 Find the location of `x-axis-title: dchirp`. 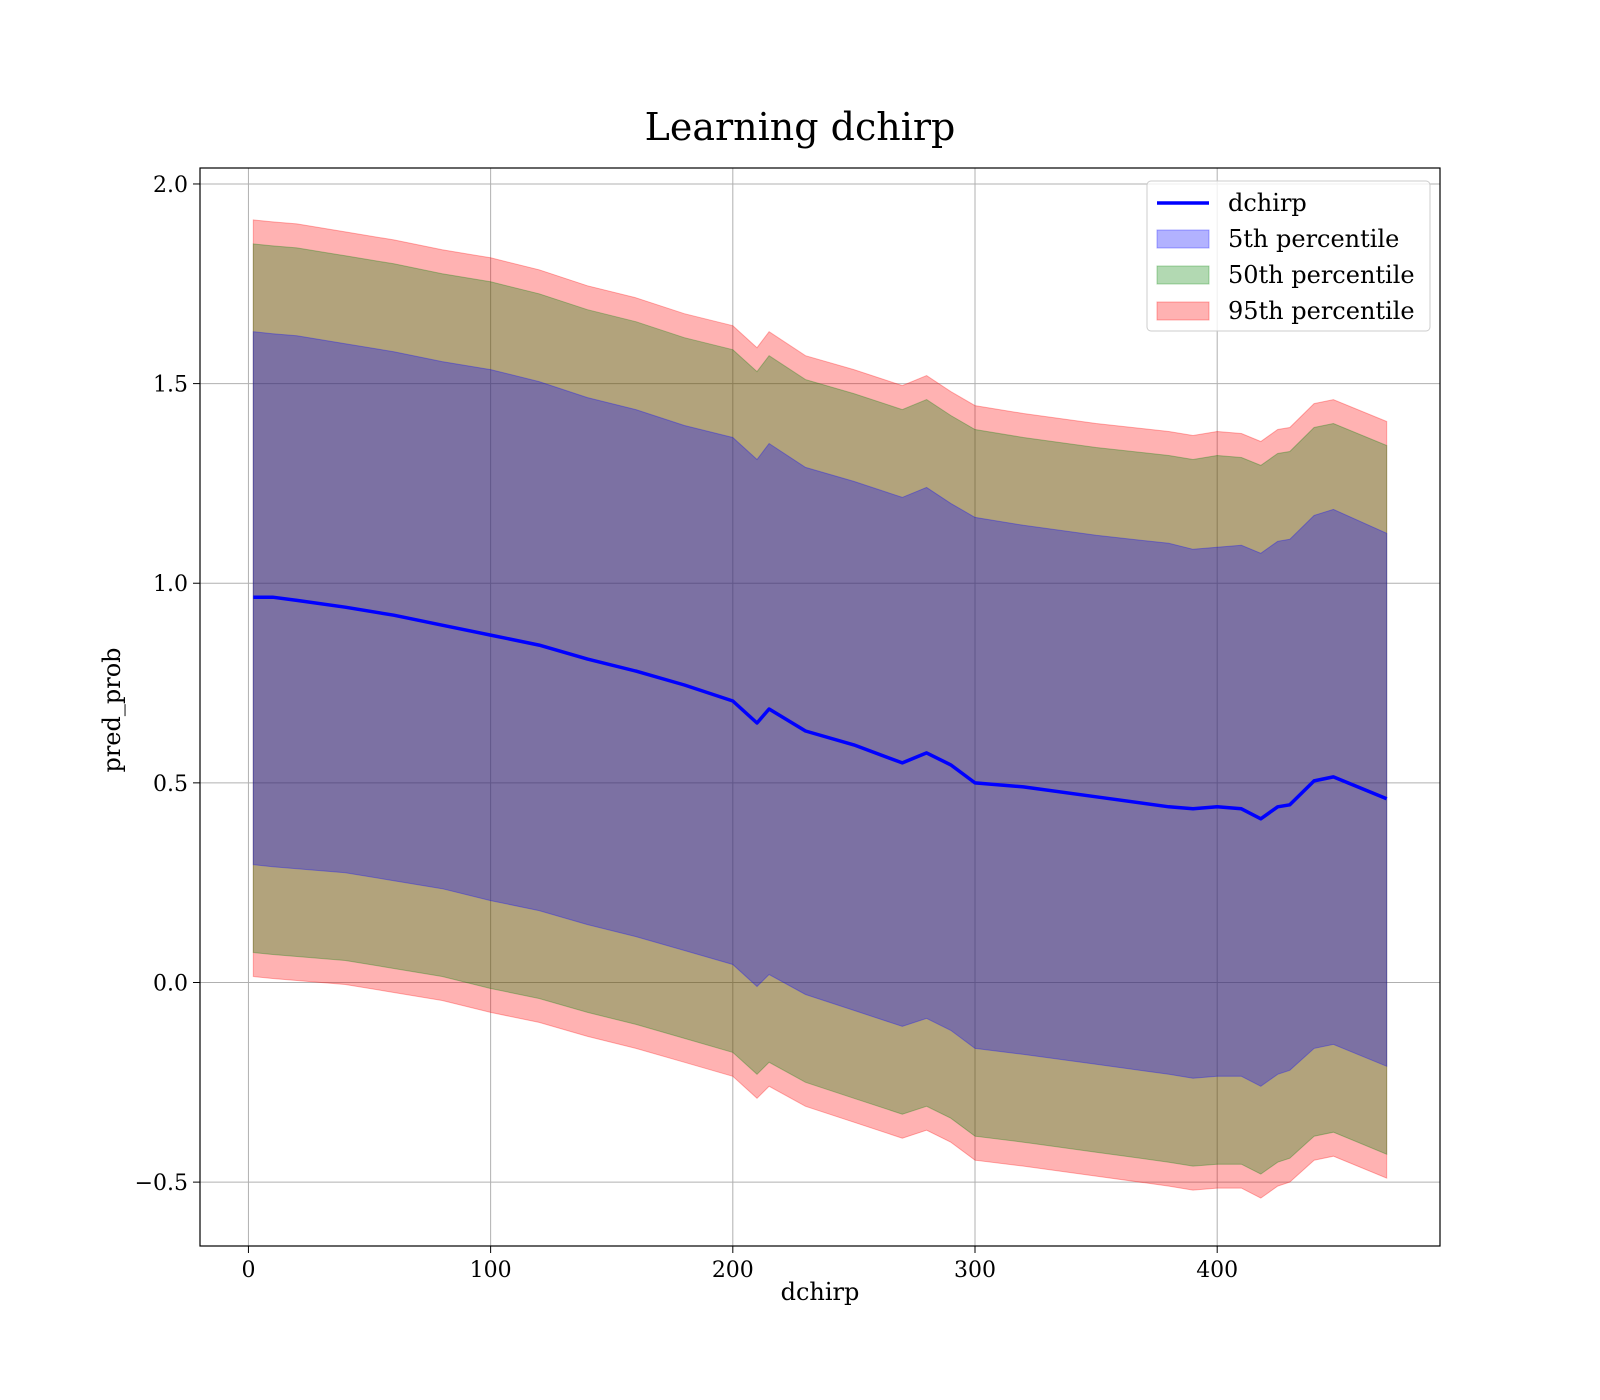

x-axis-title: dchirp is located at coordinates (820, 1292).